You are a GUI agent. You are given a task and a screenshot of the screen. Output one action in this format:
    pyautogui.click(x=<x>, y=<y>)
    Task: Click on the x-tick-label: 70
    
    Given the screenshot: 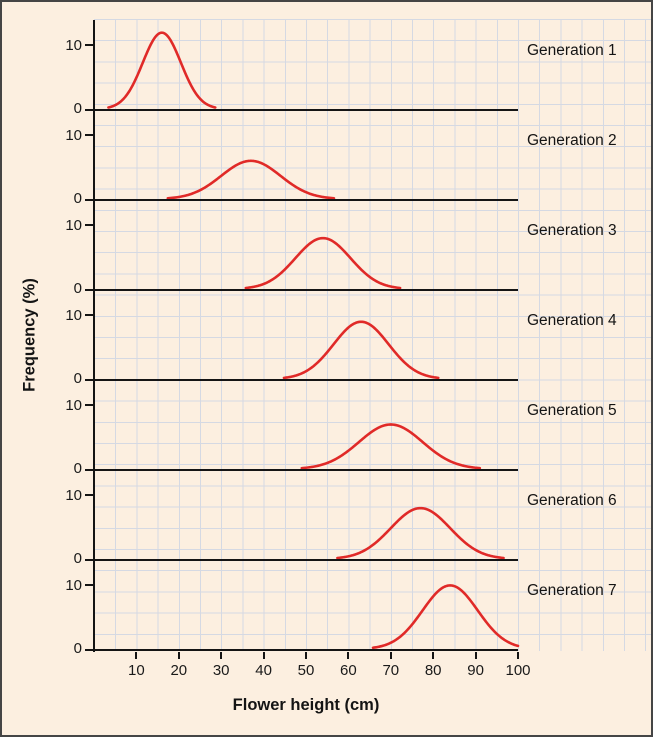 What is the action you would take?
    pyautogui.click(x=391, y=670)
    